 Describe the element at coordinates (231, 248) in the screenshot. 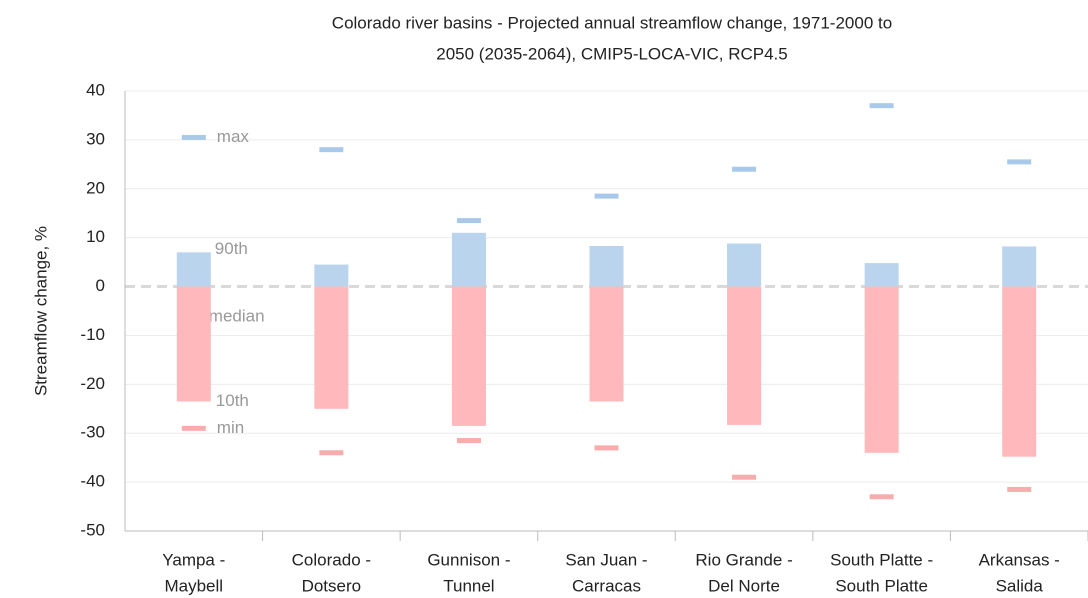

I see `annotation: 90th` at that location.